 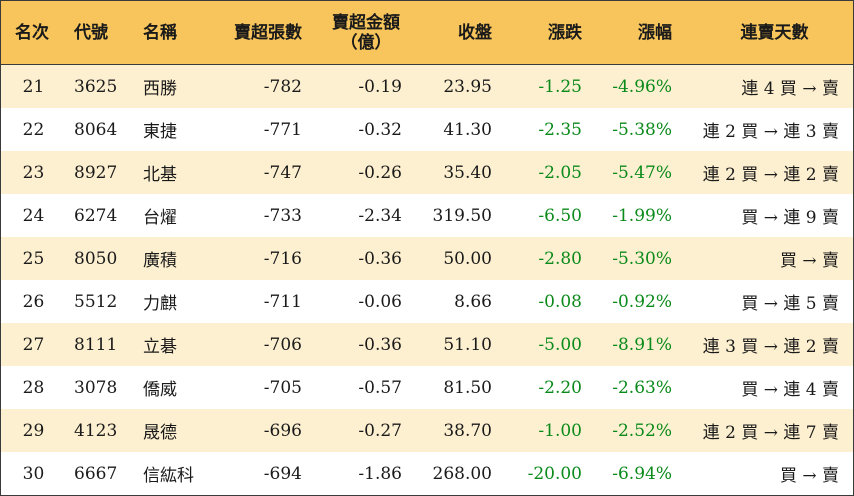 What do you see at coordinates (96, 258) in the screenshot?
I see `cell-code: 8050` at bounding box center [96, 258].